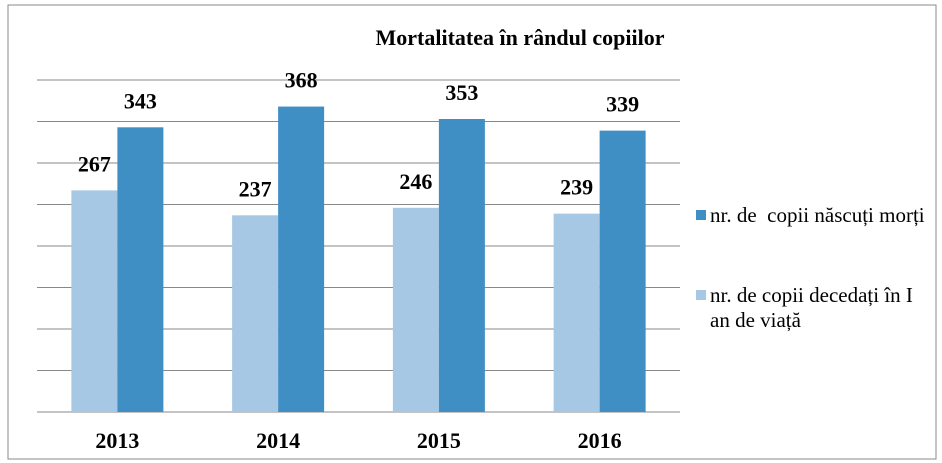 The height and width of the screenshot is (463, 942). What do you see at coordinates (439, 440) in the screenshot?
I see `x-tick-label: 2015` at bounding box center [439, 440].